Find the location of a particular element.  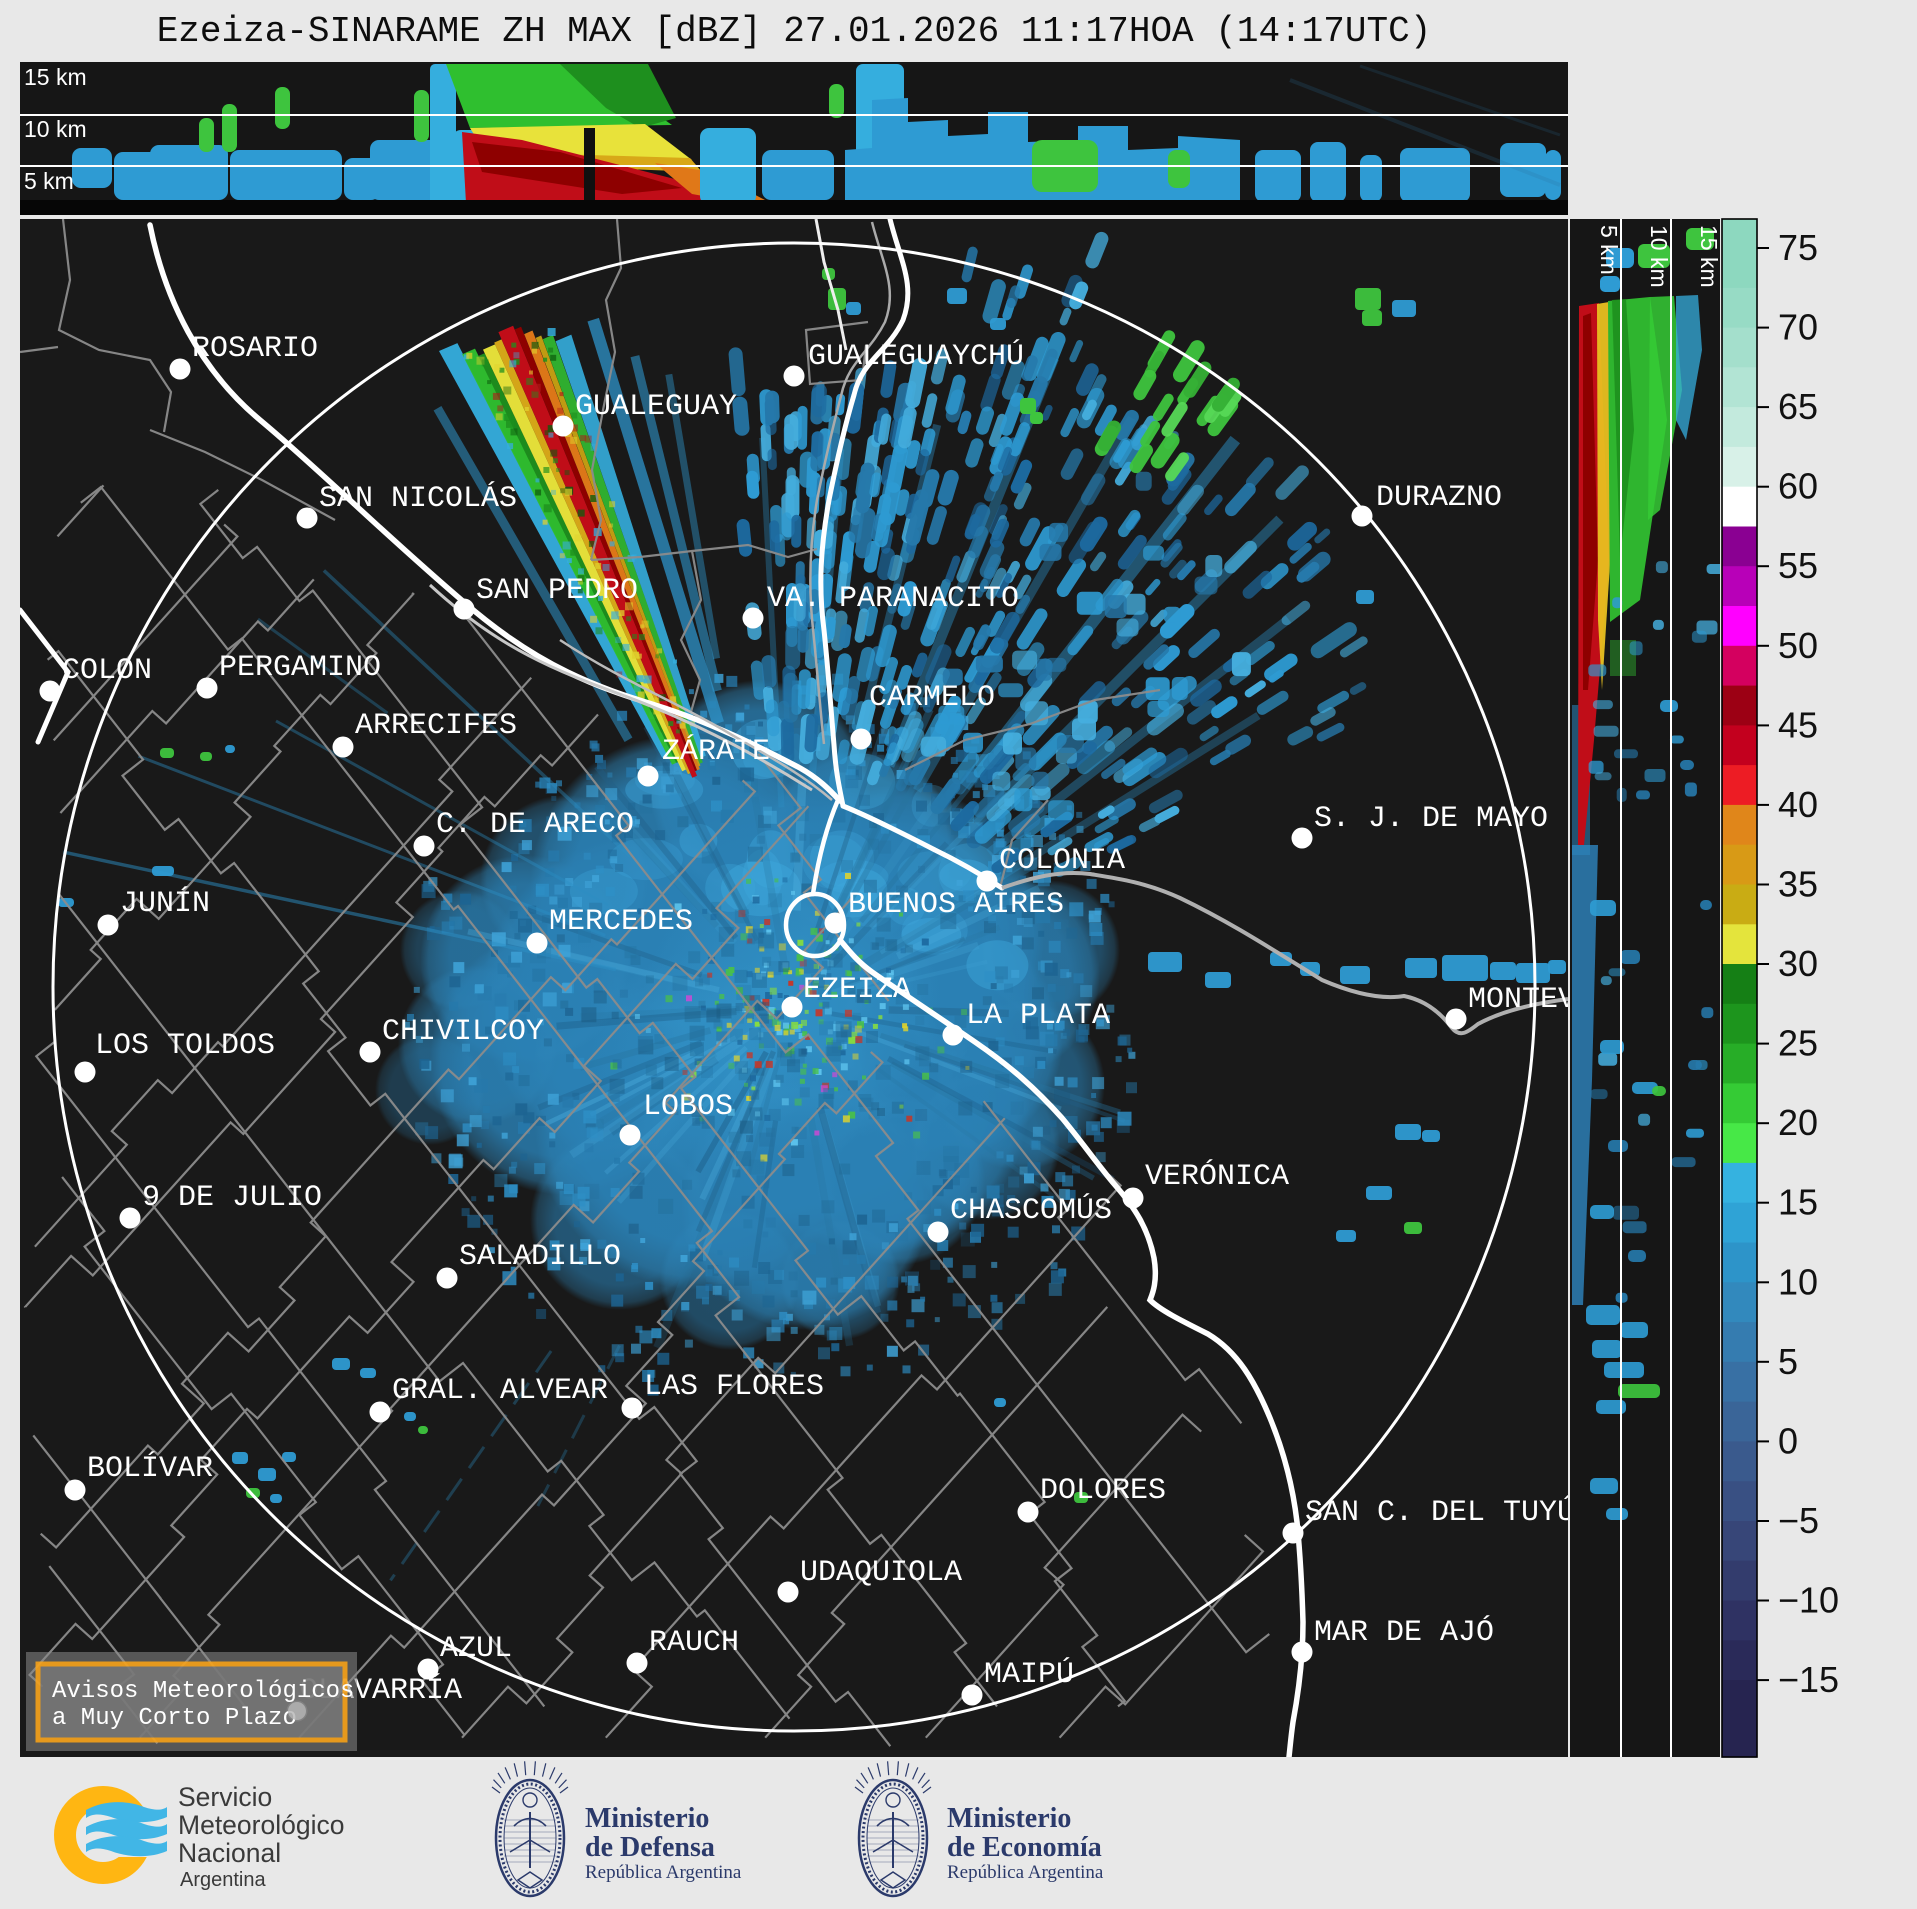

svg-text: CHIVILCOY is located at coordinates (463, 1032).